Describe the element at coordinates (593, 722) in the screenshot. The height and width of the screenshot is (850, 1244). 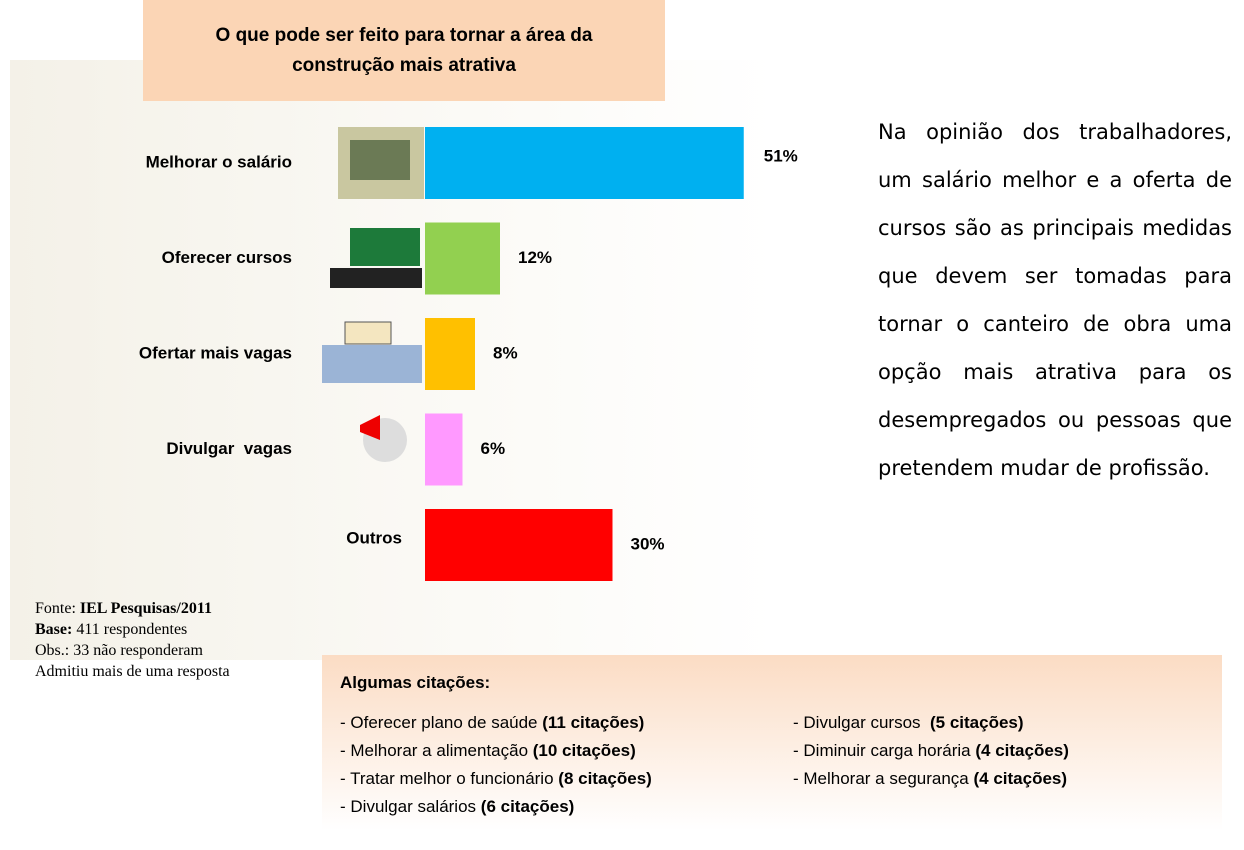
I see `citation-count: (11 citações)` at that location.